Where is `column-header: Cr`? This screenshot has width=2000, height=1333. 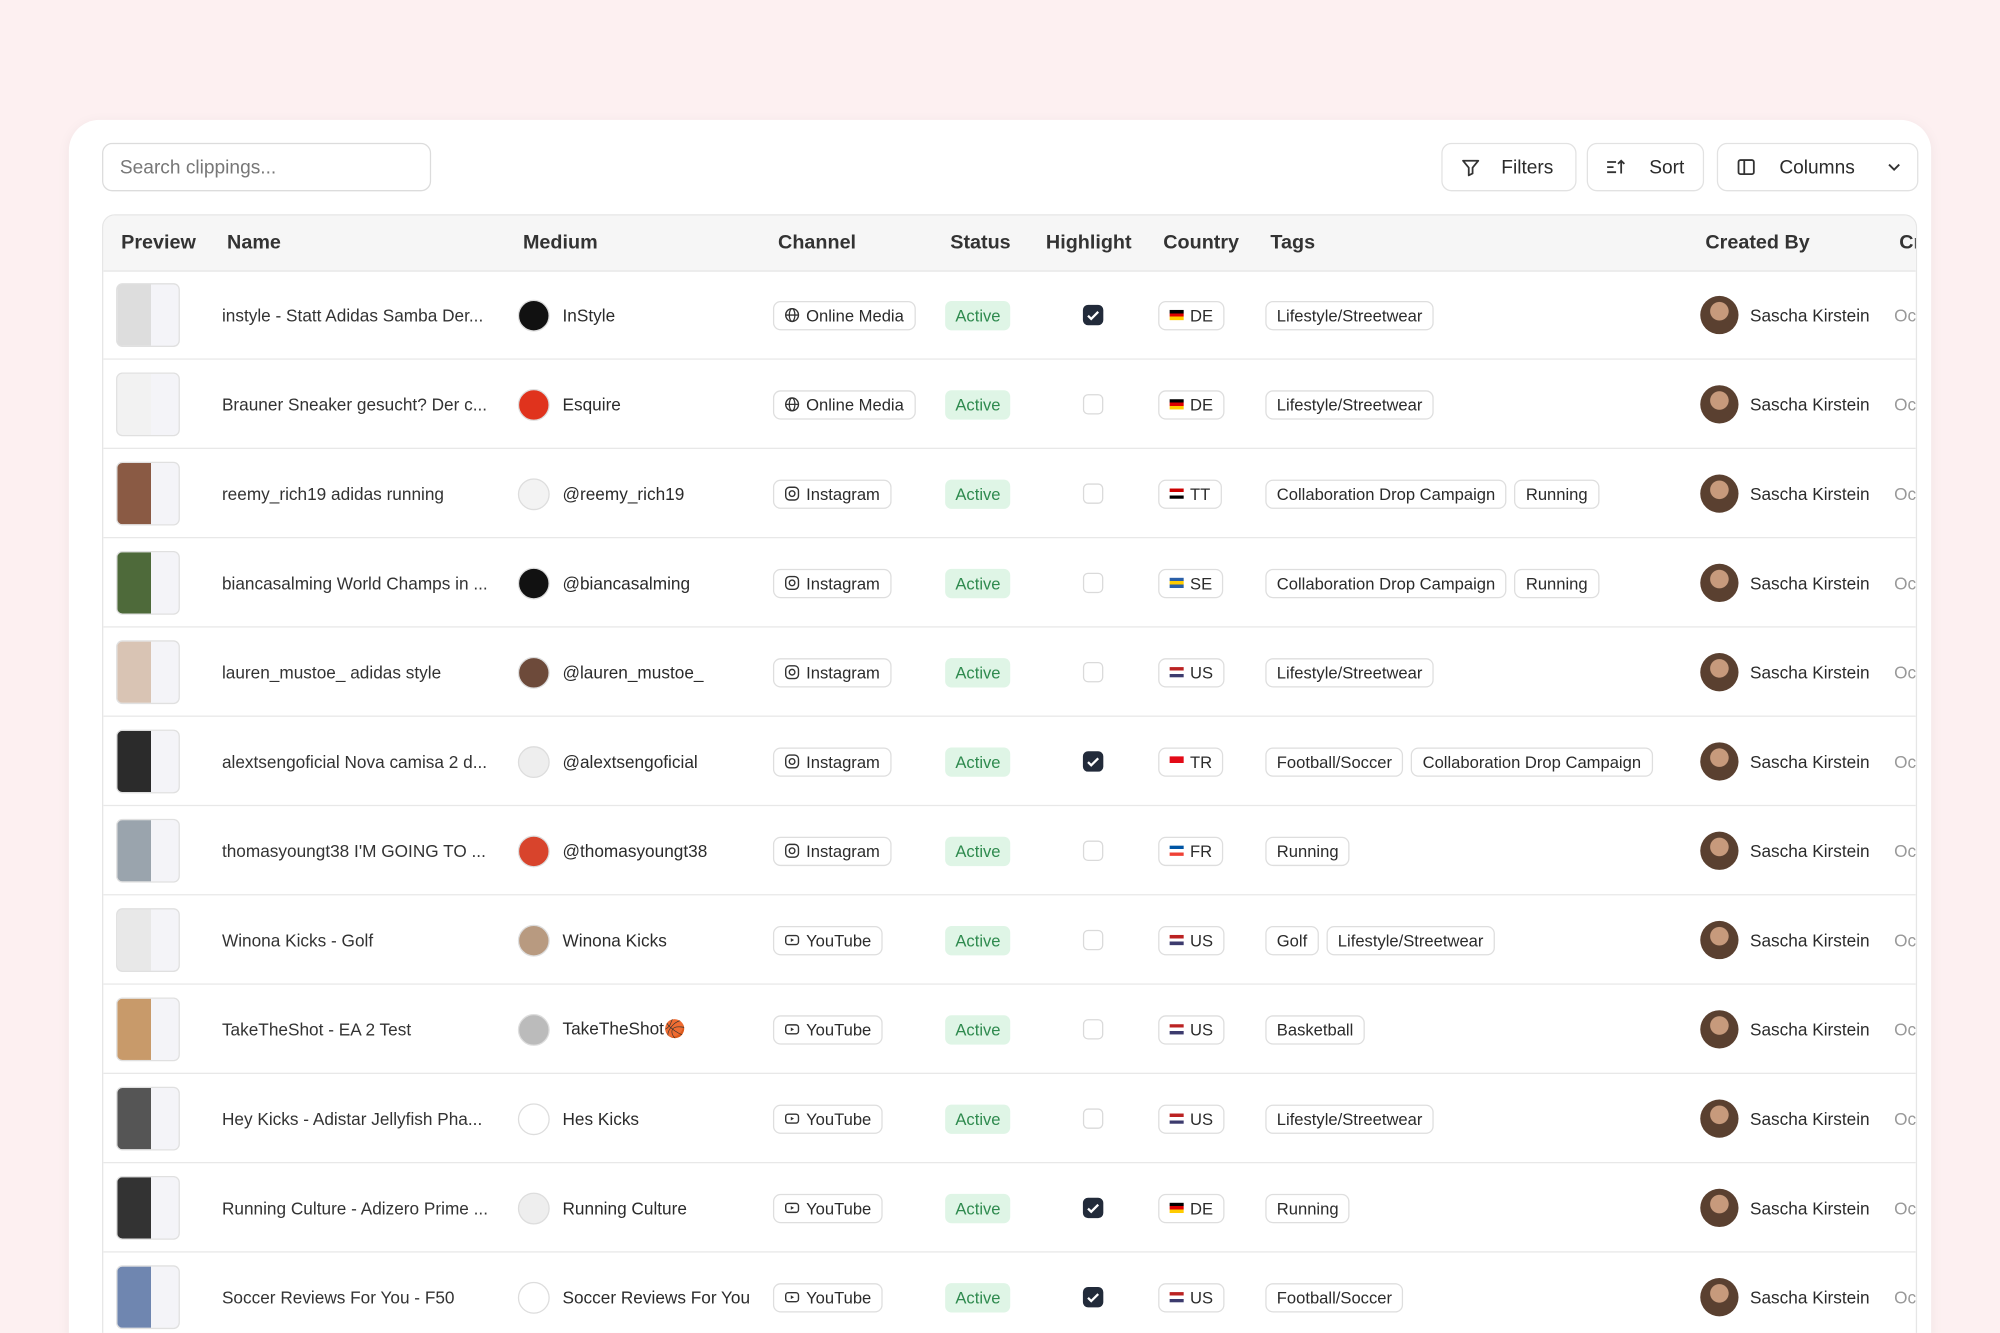
column-header: Cr is located at coordinates (1907, 243).